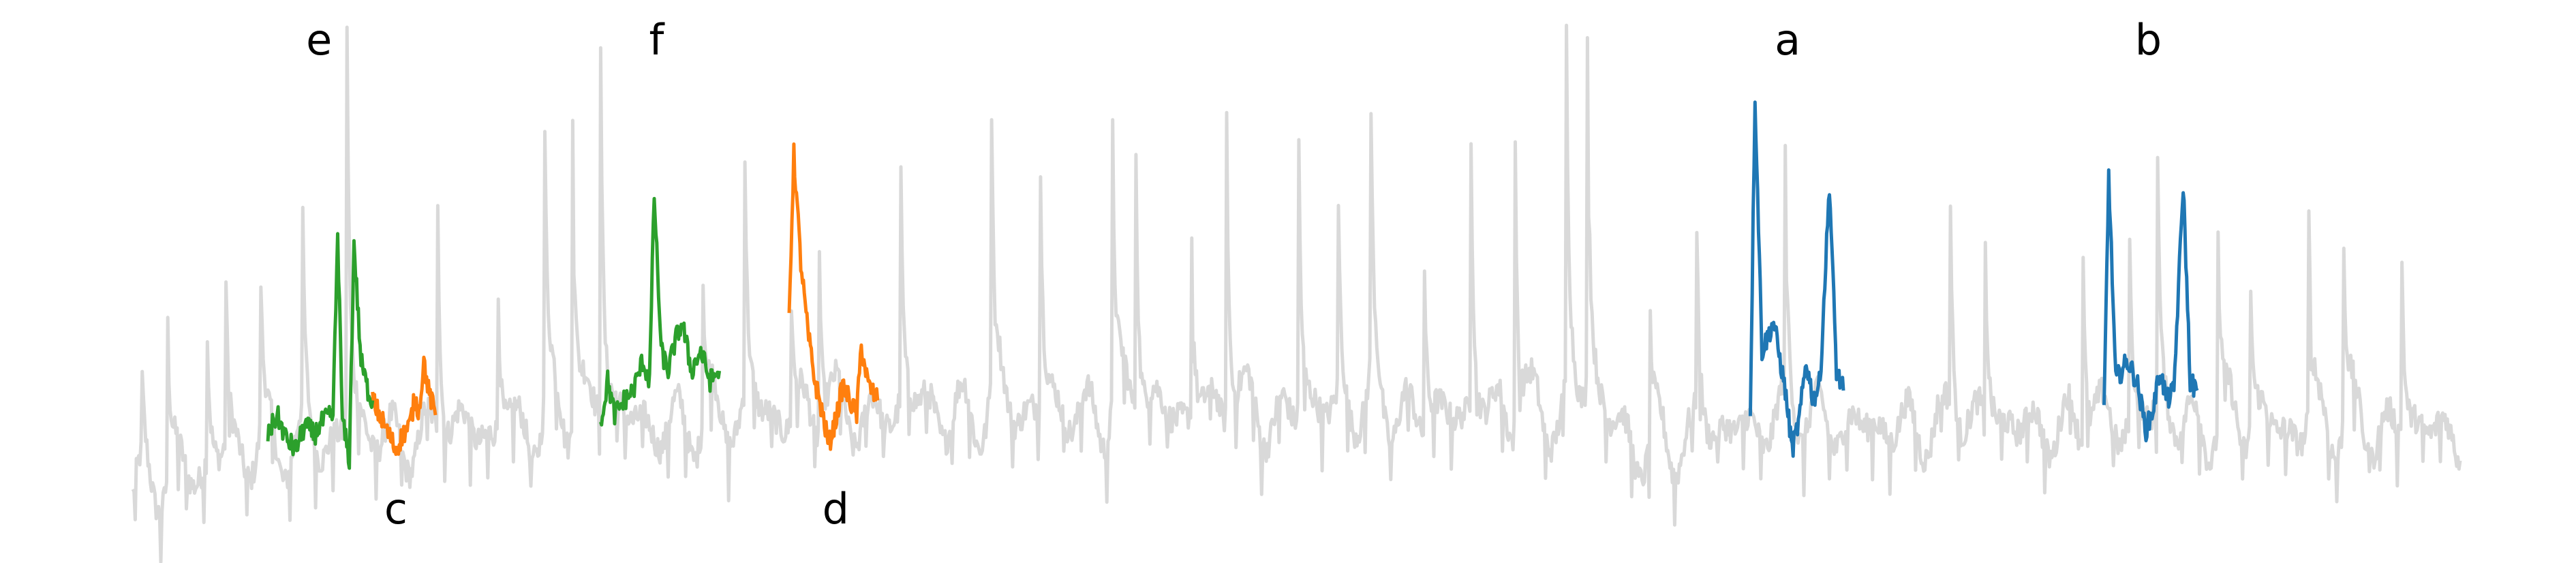 This screenshot has height=563, width=2576. I want to click on segment-line-a, so click(1796, 279).